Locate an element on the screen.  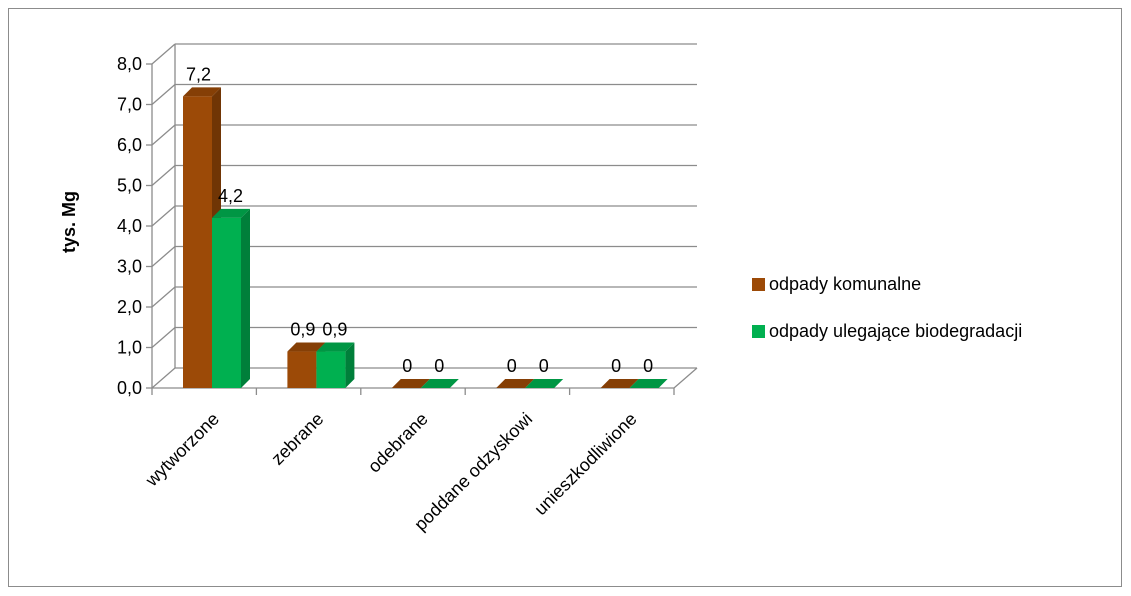
legend-item-komunalne: odpady komunalne is located at coordinates (836, 284).